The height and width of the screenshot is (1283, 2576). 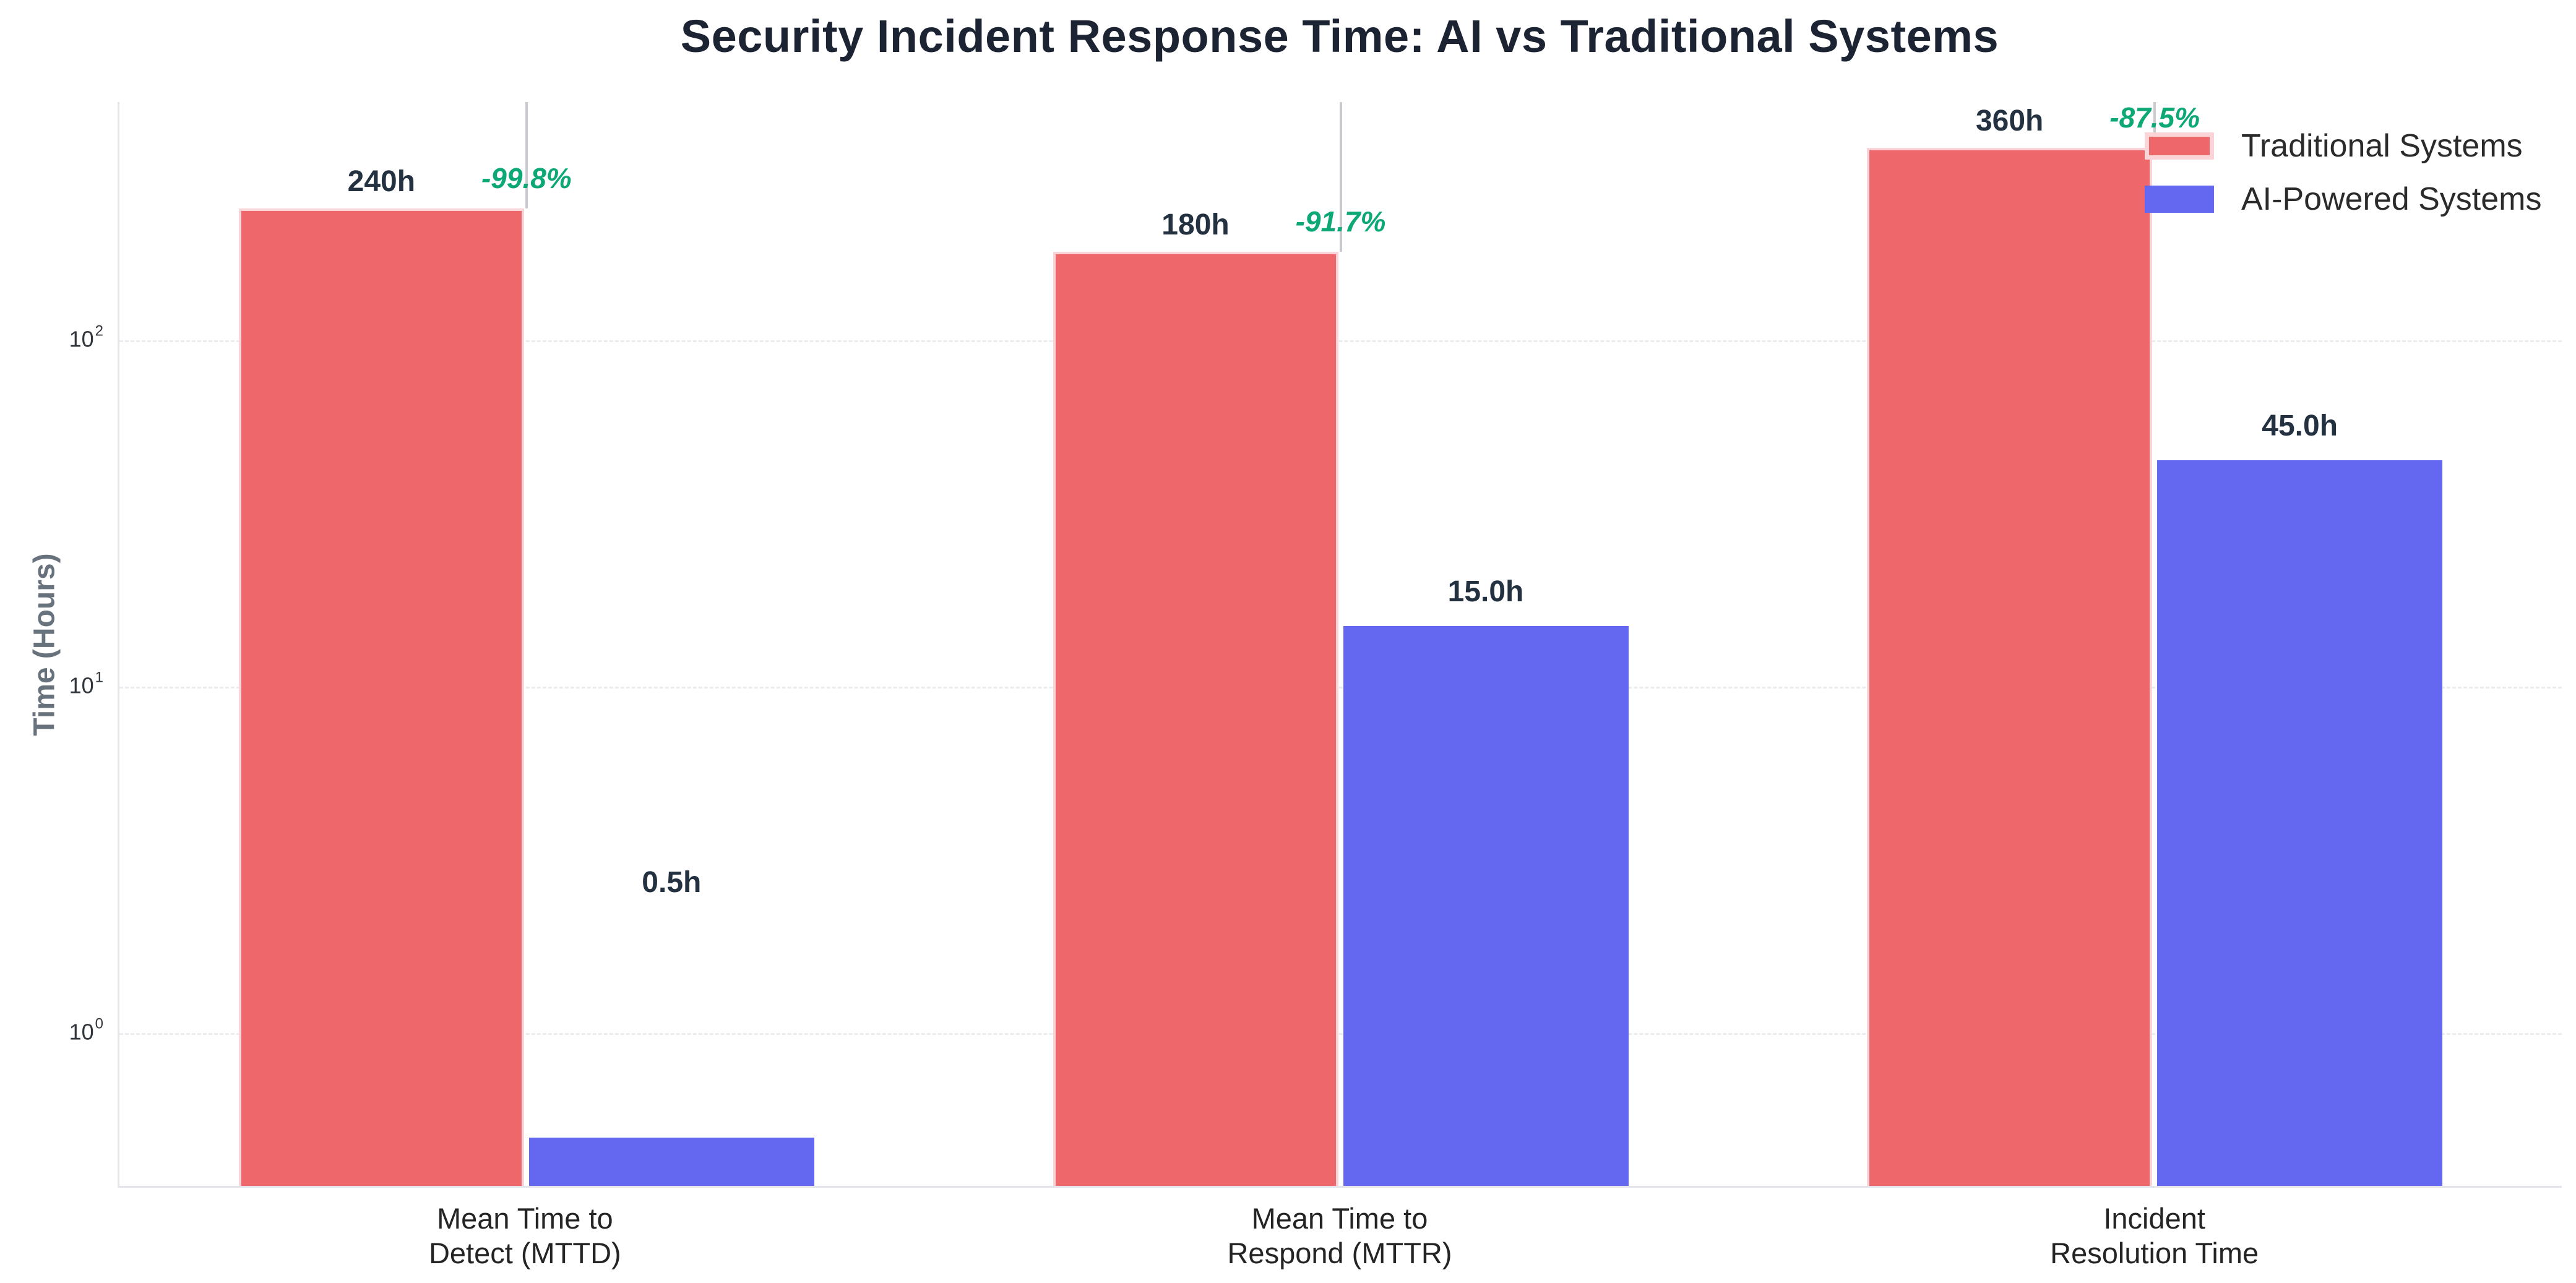 What do you see at coordinates (2300, 426) in the screenshot?
I see `value-label-ai: 45.0h` at bounding box center [2300, 426].